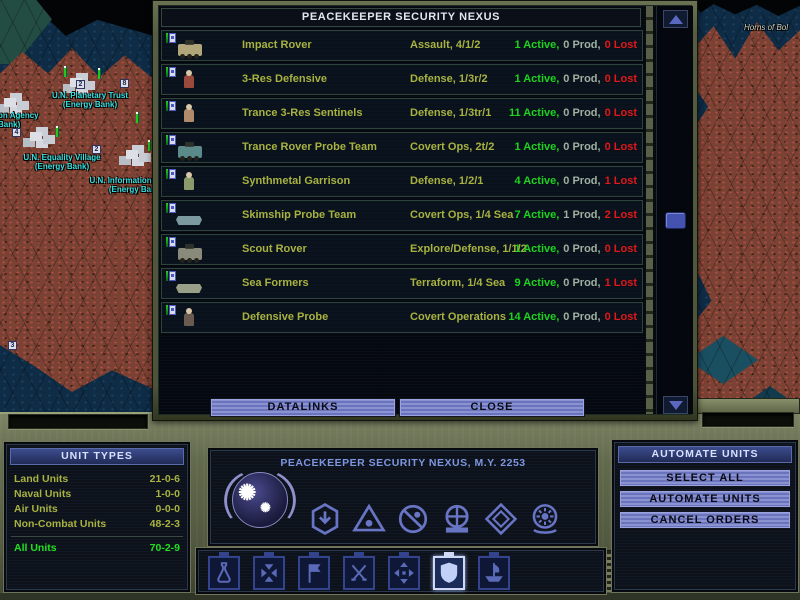 The width and height of the screenshot is (800, 600). What do you see at coordinates (705, 499) in the screenshot?
I see `automate-units-button: AUTOMATE UNITS` at bounding box center [705, 499].